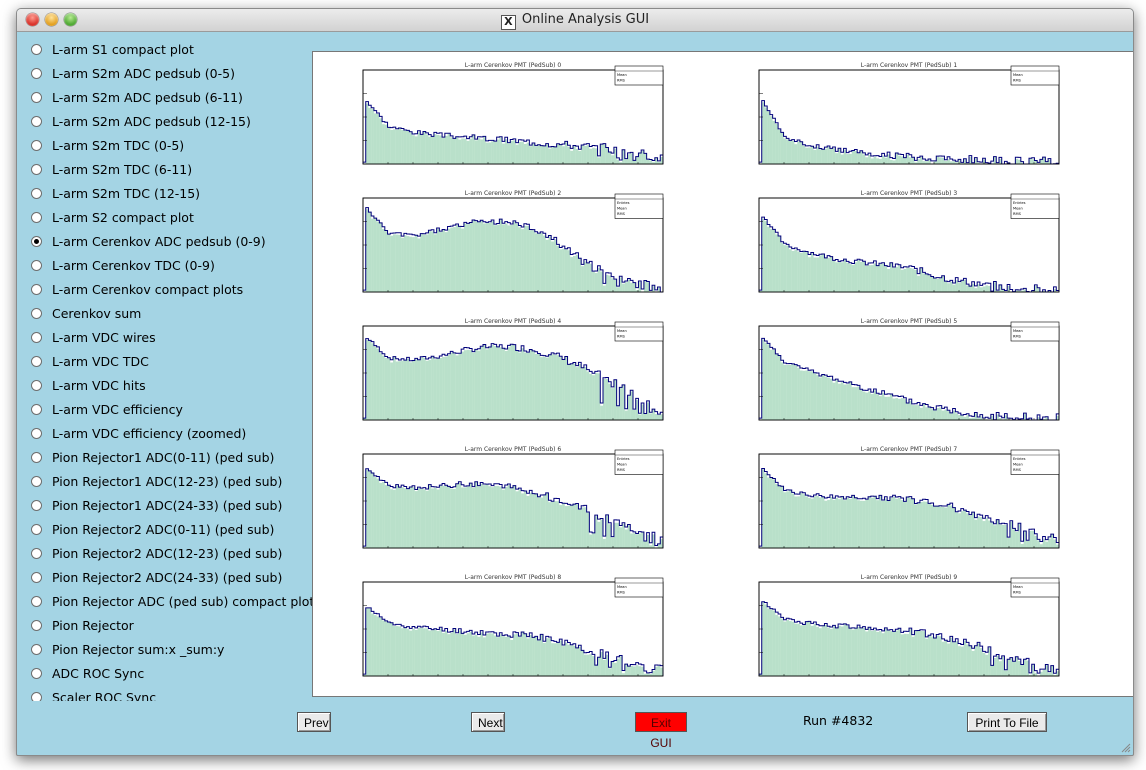 This screenshot has height=770, width=1146. I want to click on plot-option-radio: Pion Rejector1 ADC(24-33) (ped sub), so click(176, 505).